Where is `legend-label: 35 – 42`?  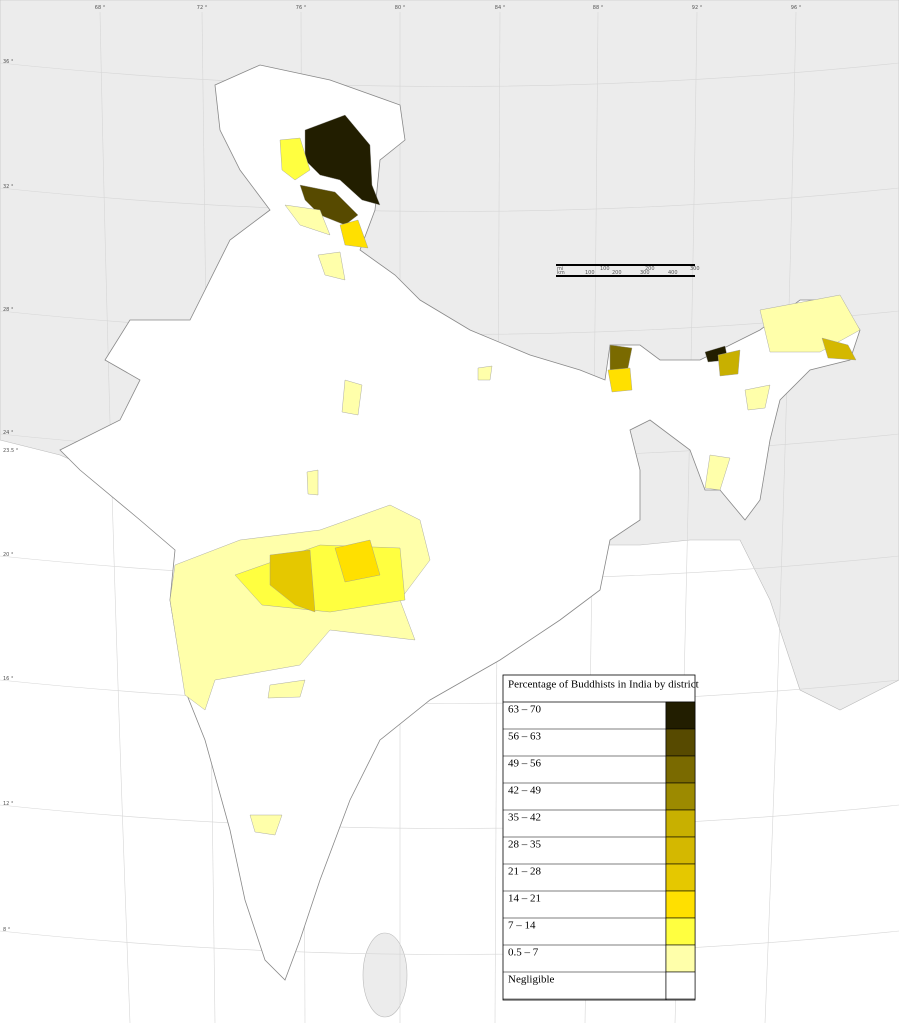 legend-label: 35 – 42 is located at coordinates (524, 818).